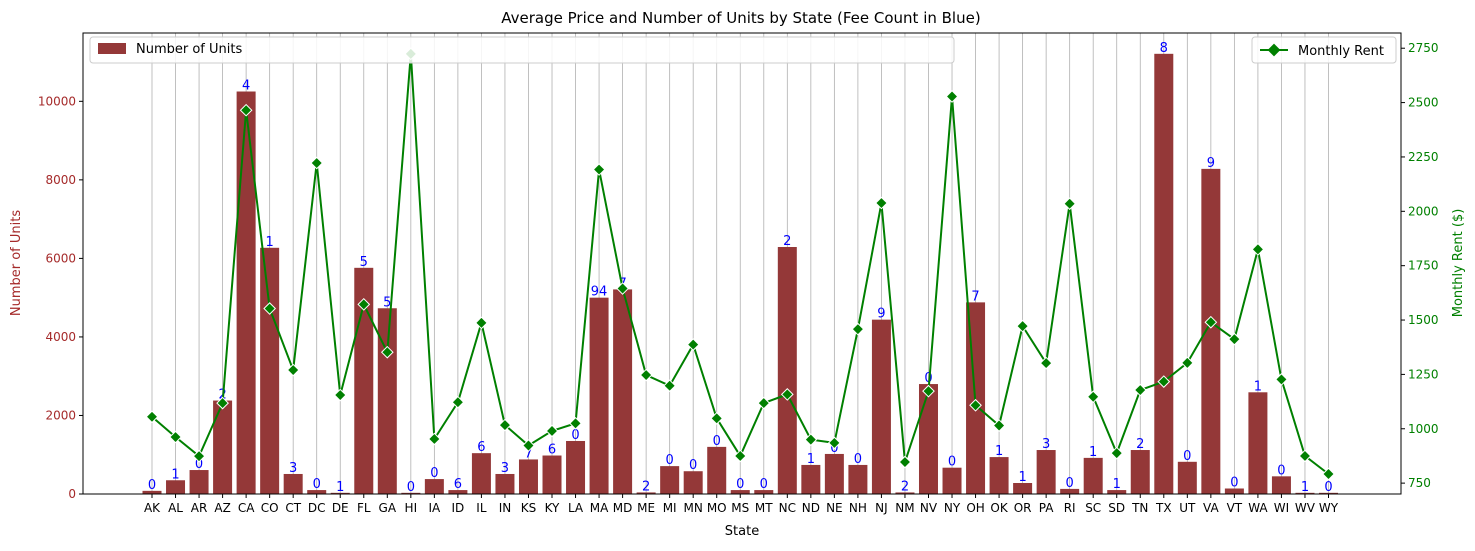 Image resolution: width=1475 pixels, height=551 pixels. Describe the element at coordinates (1281, 508) in the screenshot. I see `x-tick-label: WI` at that location.